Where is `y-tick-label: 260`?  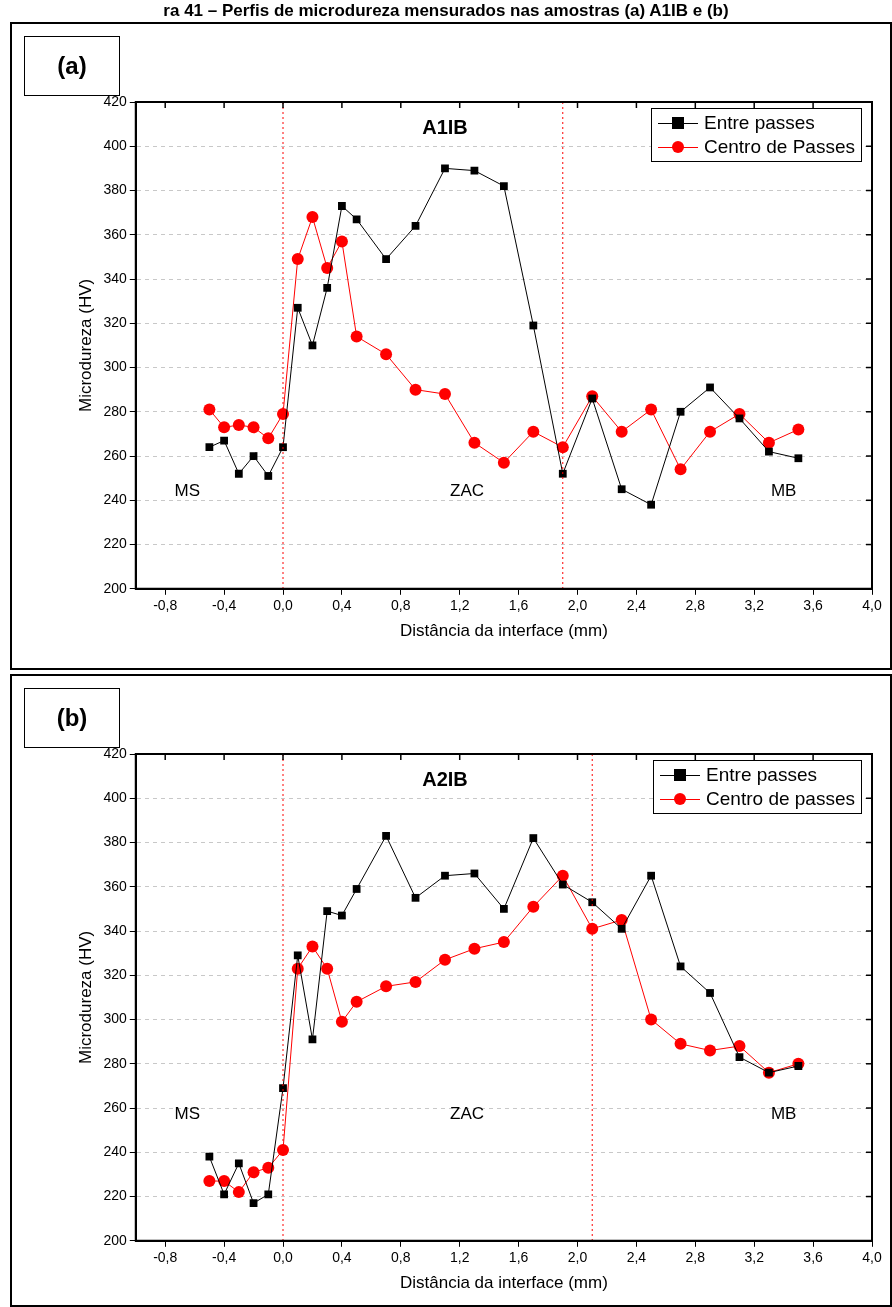 y-tick-label: 260 is located at coordinates (115, 1106).